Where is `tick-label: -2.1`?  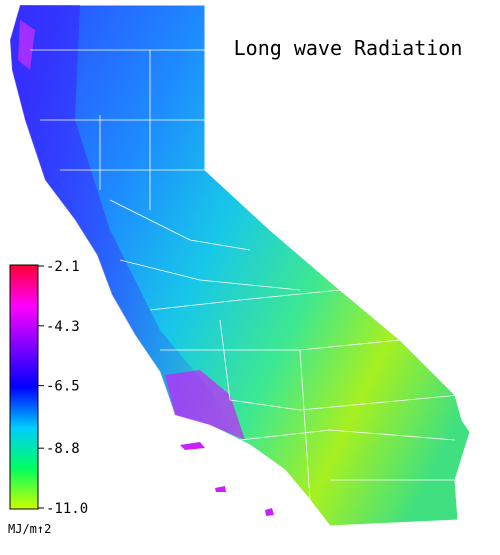 tick-label: -2.1 is located at coordinates (63, 267).